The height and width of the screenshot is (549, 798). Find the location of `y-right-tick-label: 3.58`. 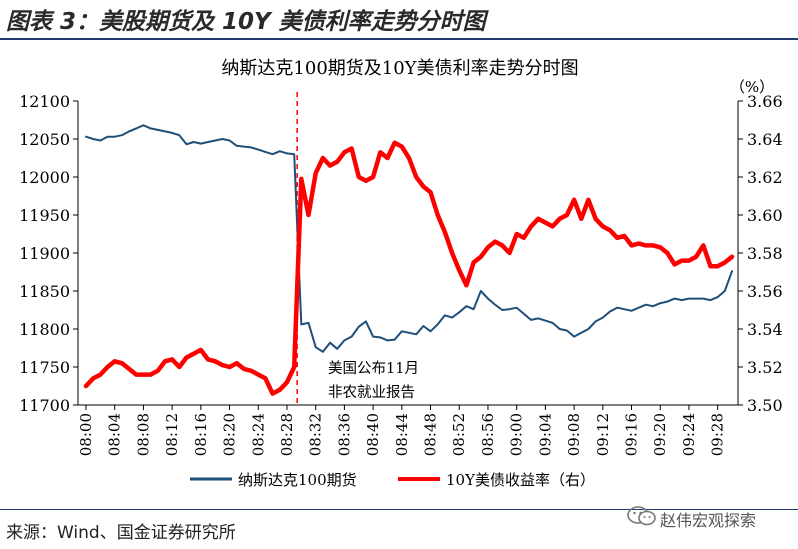

y-right-tick-label: 3.58 is located at coordinates (765, 253).